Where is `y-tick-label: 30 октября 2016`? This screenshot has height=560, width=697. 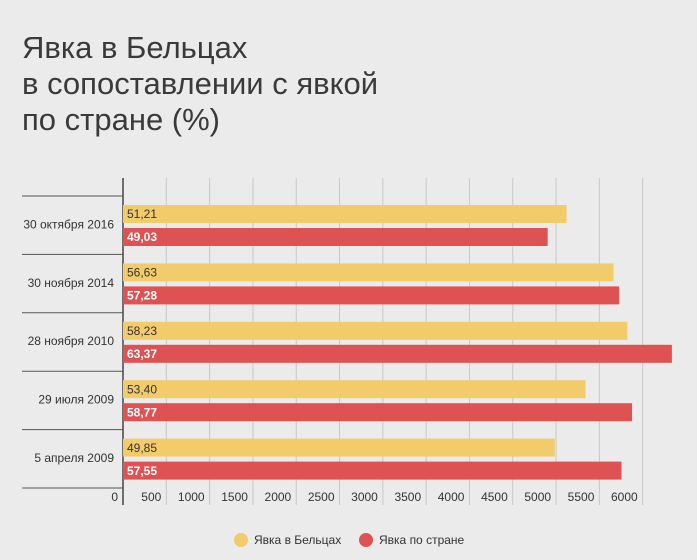
y-tick-label: 30 октября 2016 is located at coordinates (68, 224).